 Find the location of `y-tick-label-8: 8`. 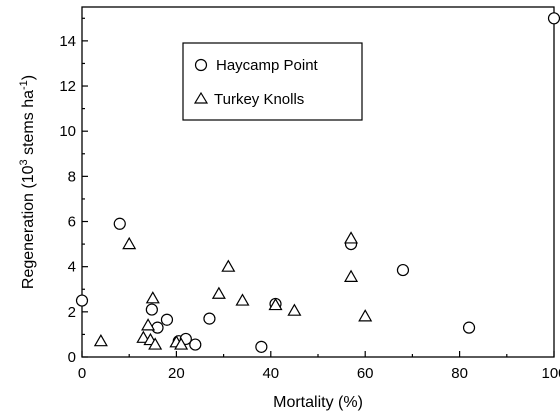

y-tick-label-8: 8 is located at coordinates (72, 176).